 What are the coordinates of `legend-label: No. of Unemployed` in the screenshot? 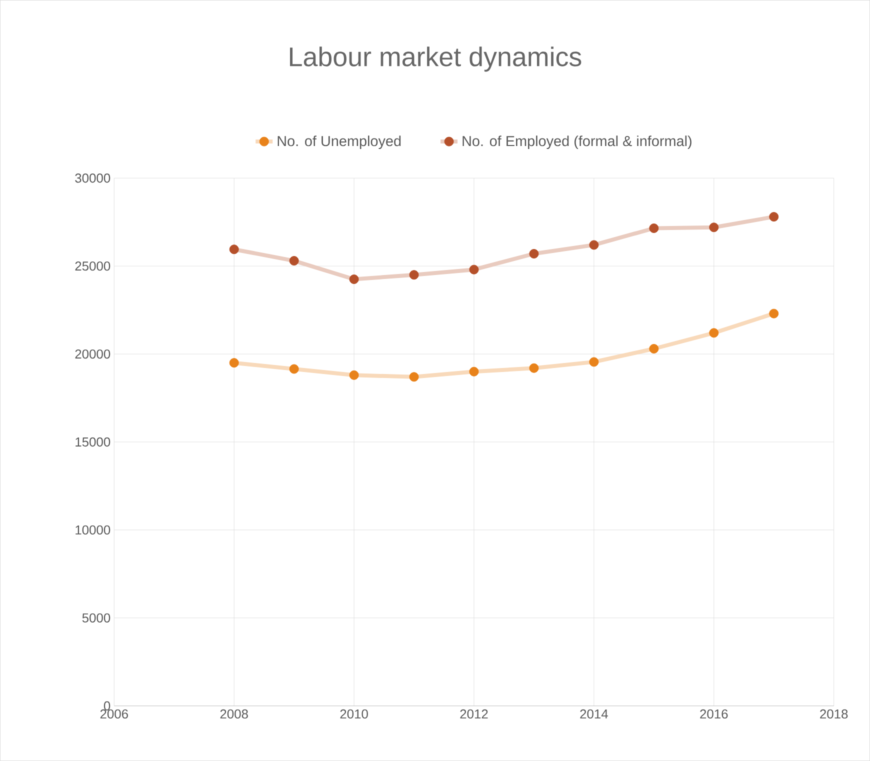 It's located at (339, 143).